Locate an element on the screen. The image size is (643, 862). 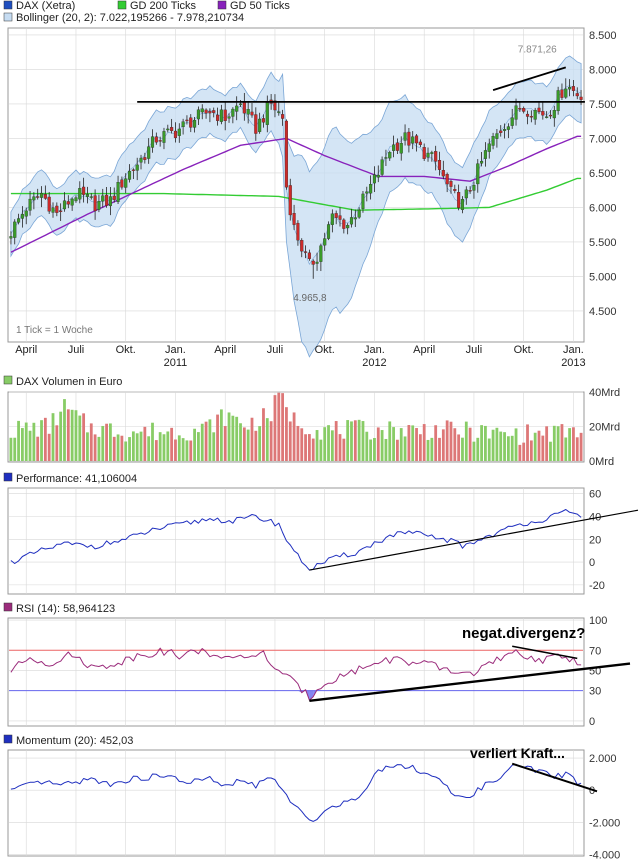
legend-label-gd200: GD 200 Ticks is located at coordinates (163, 6).